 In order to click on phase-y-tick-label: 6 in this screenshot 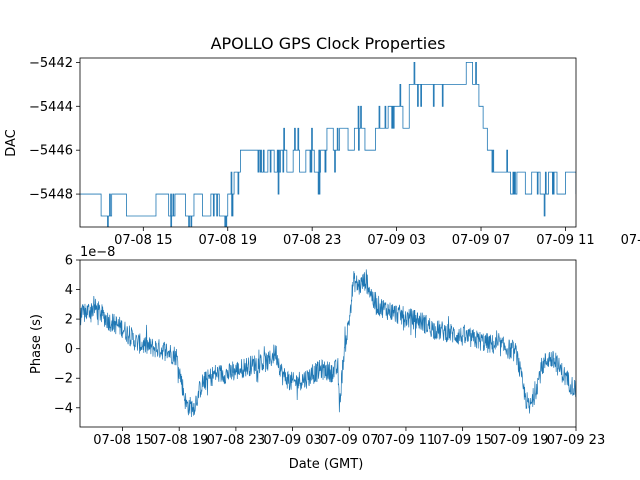, I will do `click(69, 261)`.